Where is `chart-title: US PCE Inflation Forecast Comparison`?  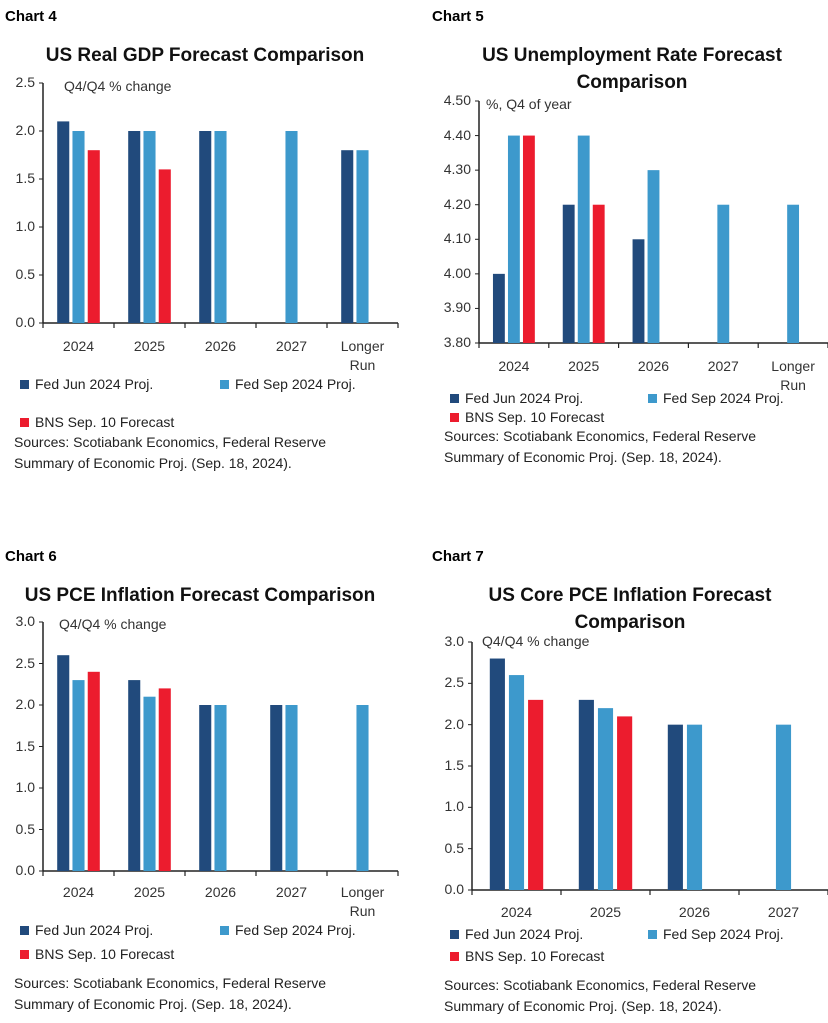 chart-title: US PCE Inflation Forecast Comparison is located at coordinates (200, 595).